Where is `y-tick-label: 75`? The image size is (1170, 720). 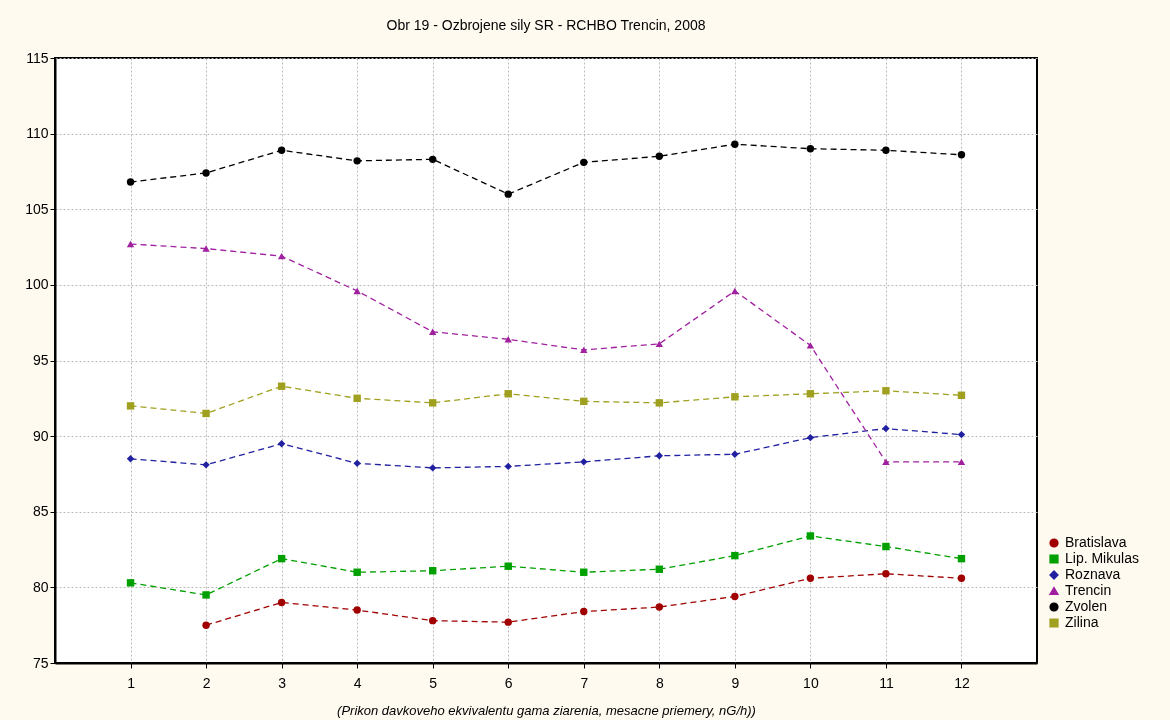 y-tick-label: 75 is located at coordinates (40, 662).